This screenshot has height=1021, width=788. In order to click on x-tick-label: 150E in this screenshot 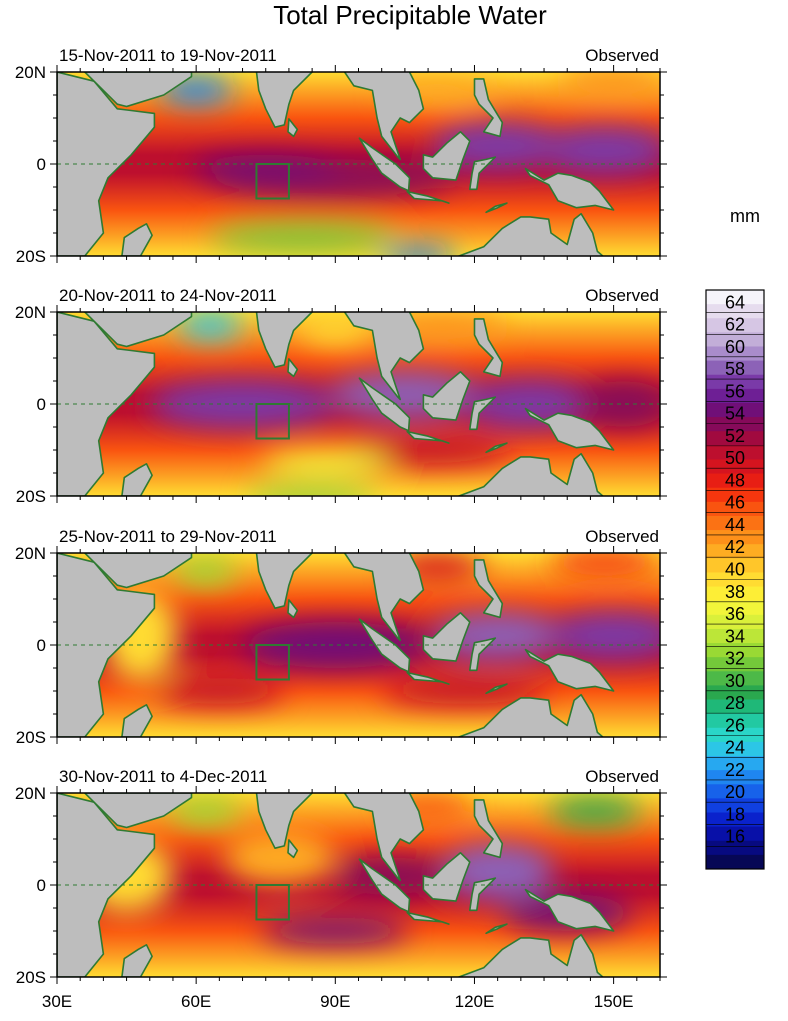, I will do `click(614, 1001)`.